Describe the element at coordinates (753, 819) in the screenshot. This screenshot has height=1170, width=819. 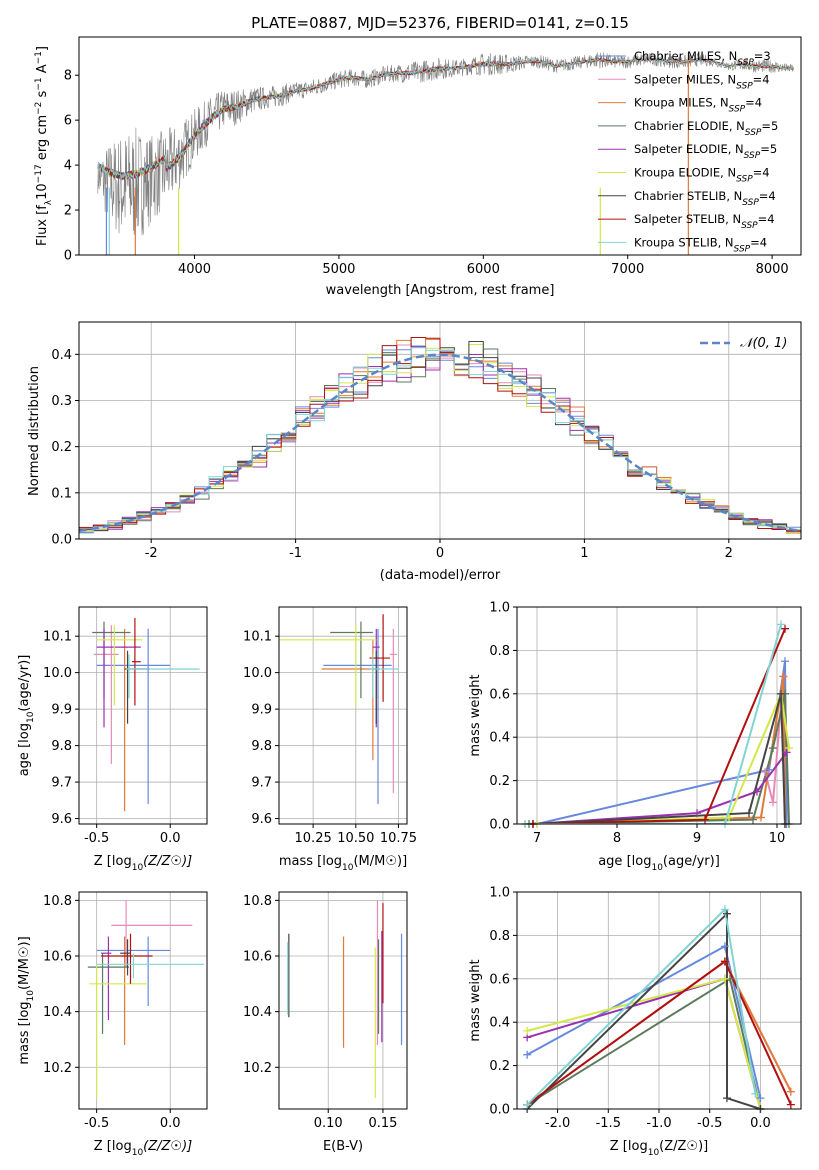
I see `weight-marker-chabrier_elodie` at that location.